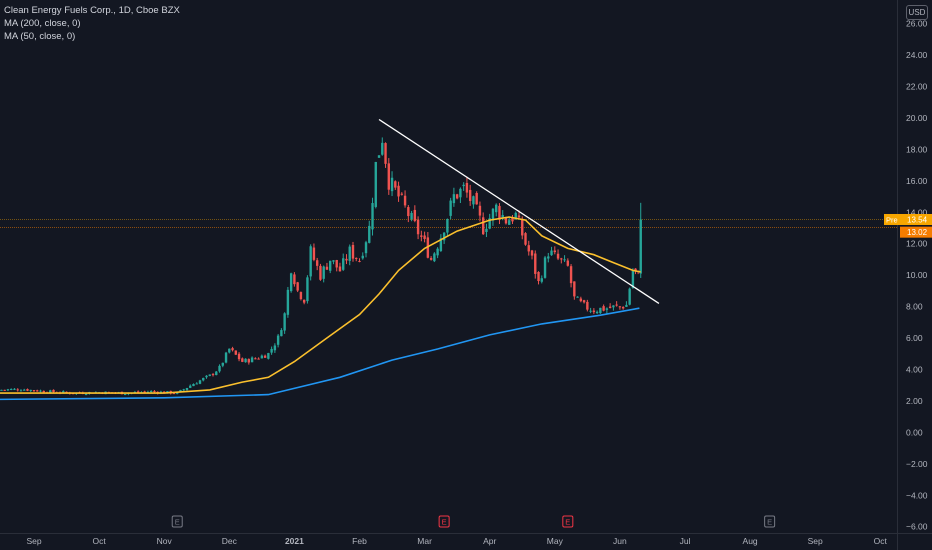  Describe the element at coordinates (917, 55) in the screenshot. I see `y-tick-label: 24.00` at that location.